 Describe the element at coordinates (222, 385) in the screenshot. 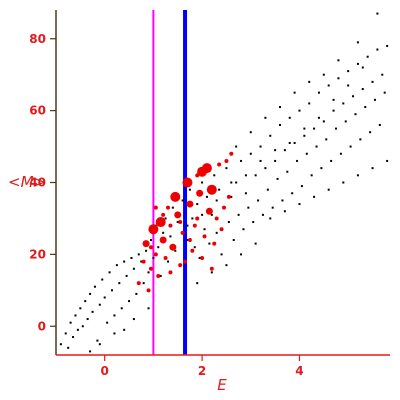

I see `x-axis-title: E` at that location.